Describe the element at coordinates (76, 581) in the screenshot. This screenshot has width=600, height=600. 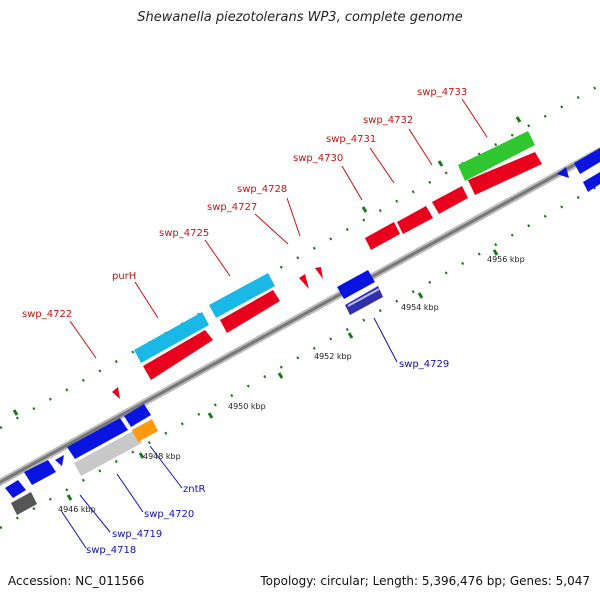
I see `accession-text: Accession: NC_011566` at that location.